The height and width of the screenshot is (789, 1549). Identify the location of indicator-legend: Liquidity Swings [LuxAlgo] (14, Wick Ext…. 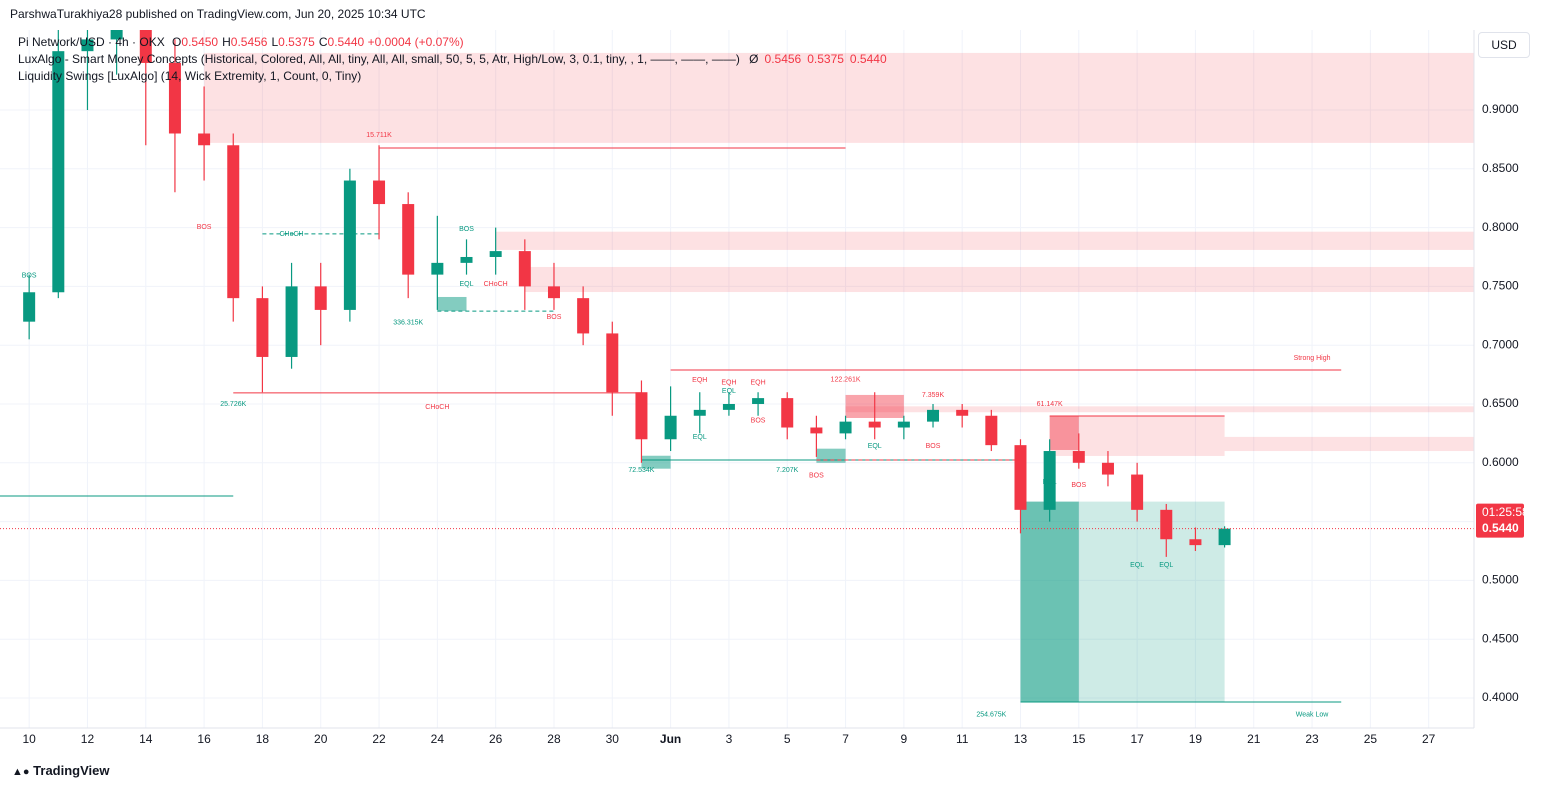
(189, 76).